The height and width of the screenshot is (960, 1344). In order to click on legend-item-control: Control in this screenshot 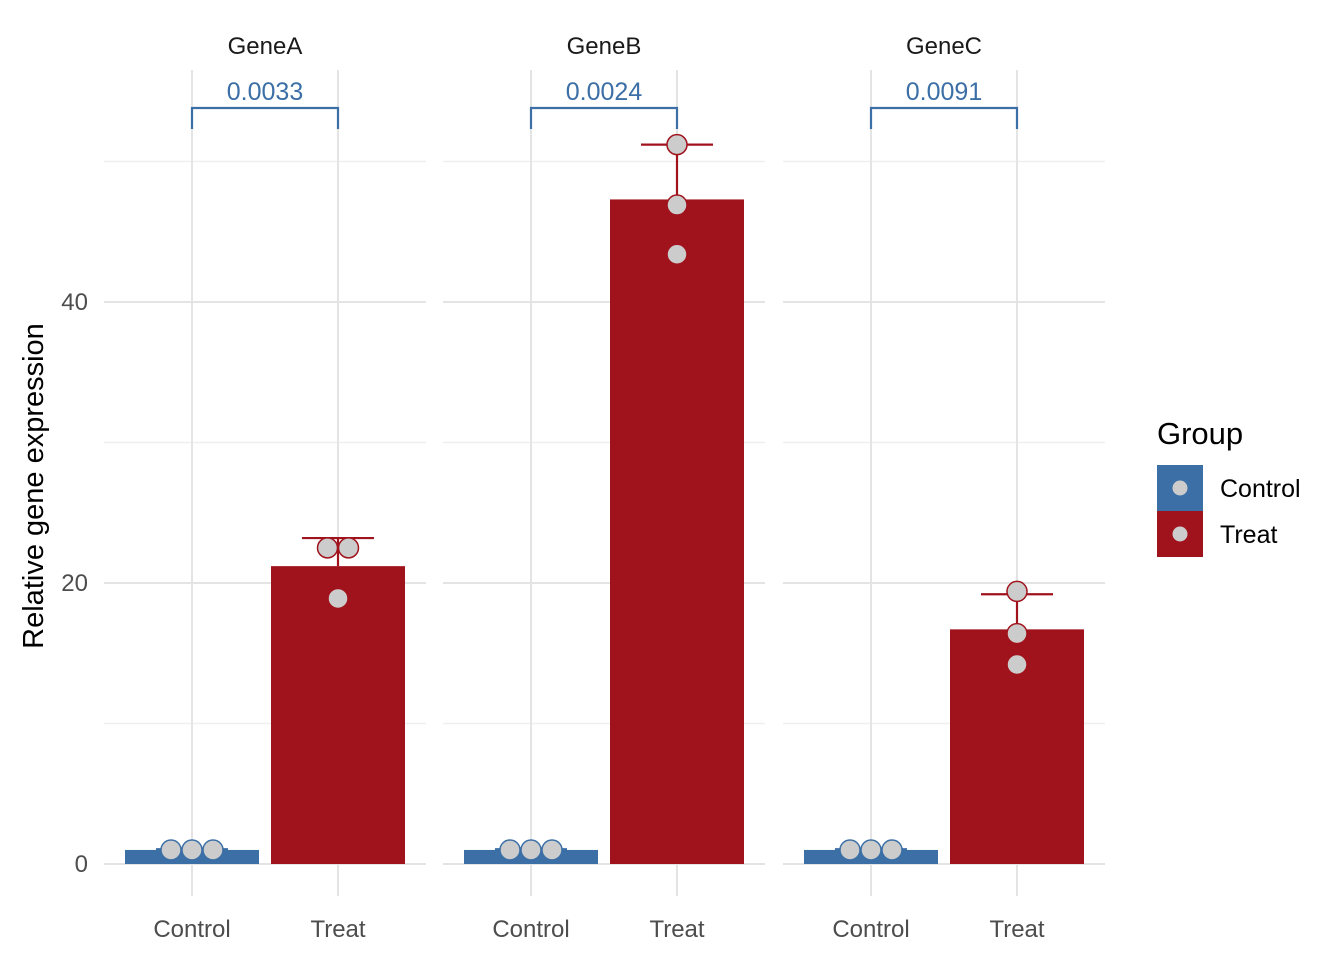, I will do `click(1229, 488)`.